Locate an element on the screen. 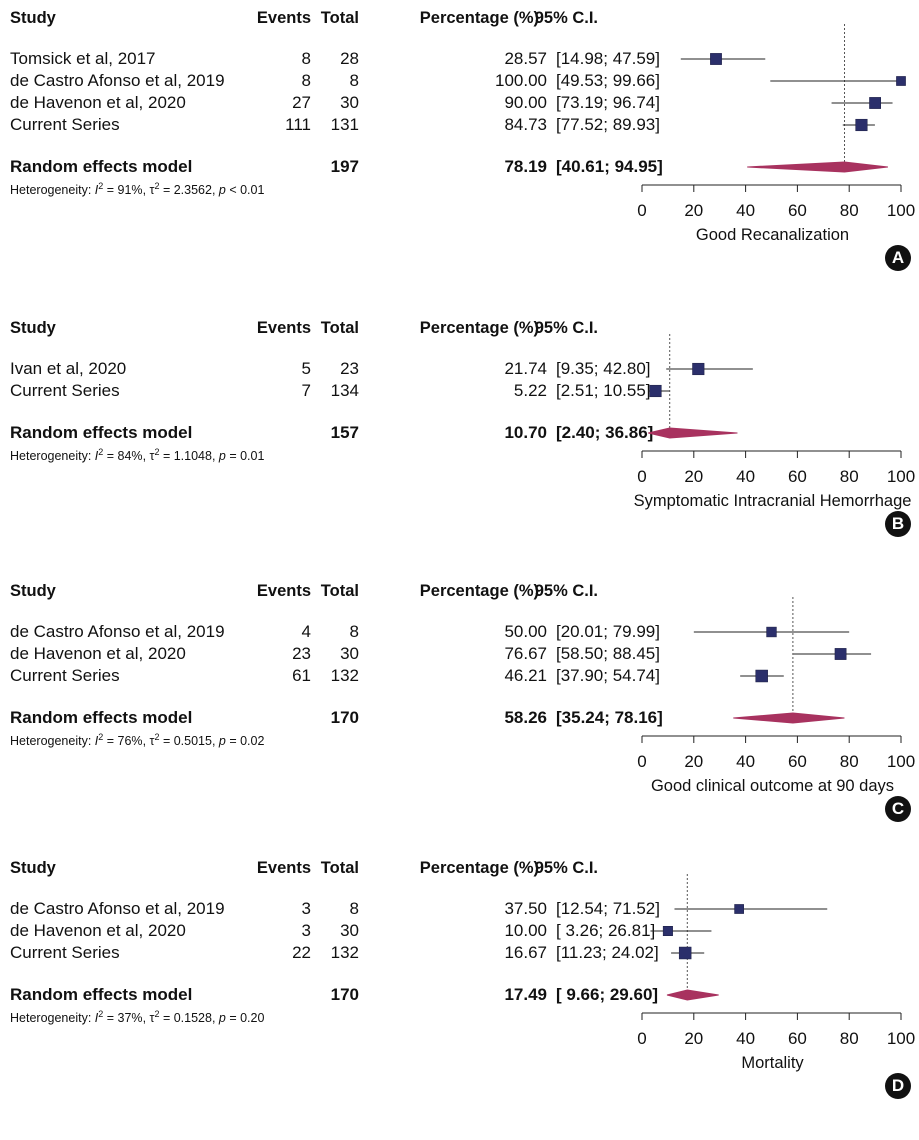 The width and height of the screenshot is (919, 1140). study-name: Ivan et al, 2020 is located at coordinates (68, 368).